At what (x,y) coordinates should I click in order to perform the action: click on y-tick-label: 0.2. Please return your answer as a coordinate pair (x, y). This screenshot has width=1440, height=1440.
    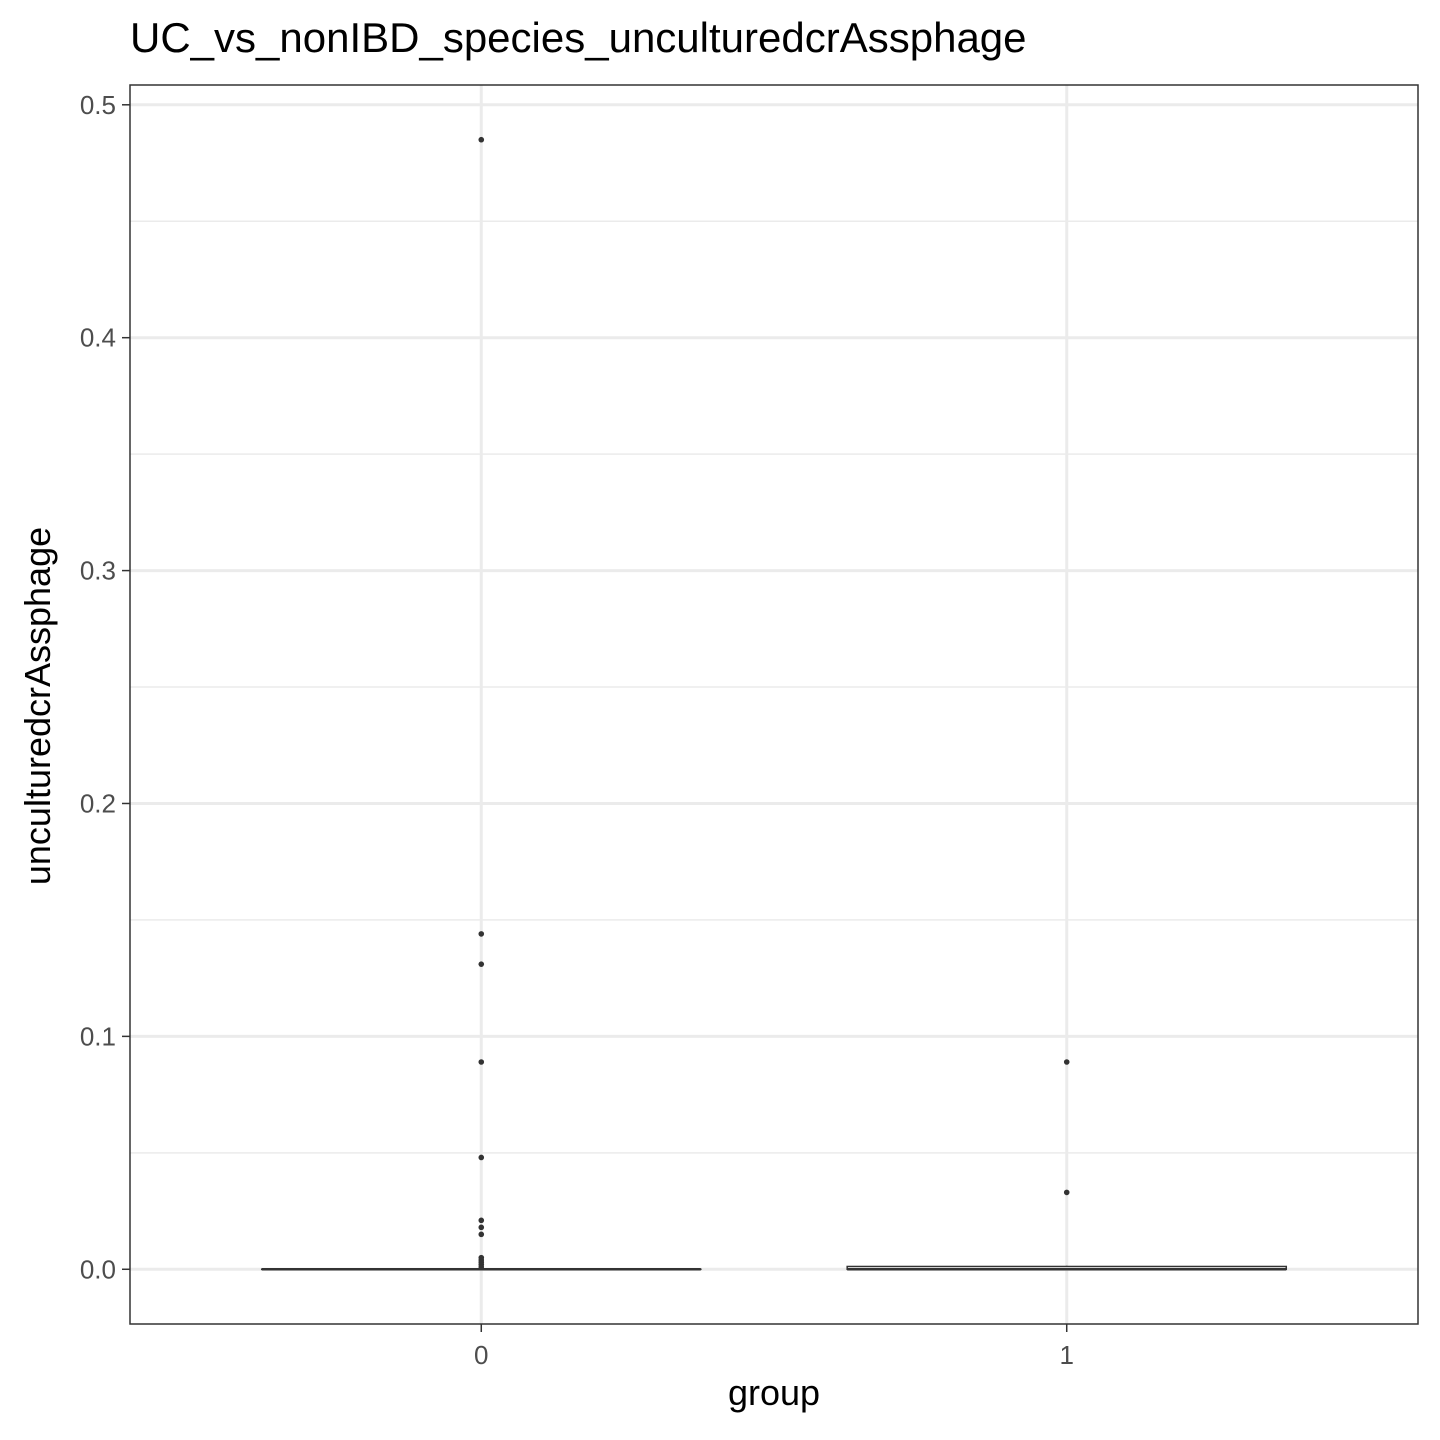
    Looking at the image, I should click on (98, 803).